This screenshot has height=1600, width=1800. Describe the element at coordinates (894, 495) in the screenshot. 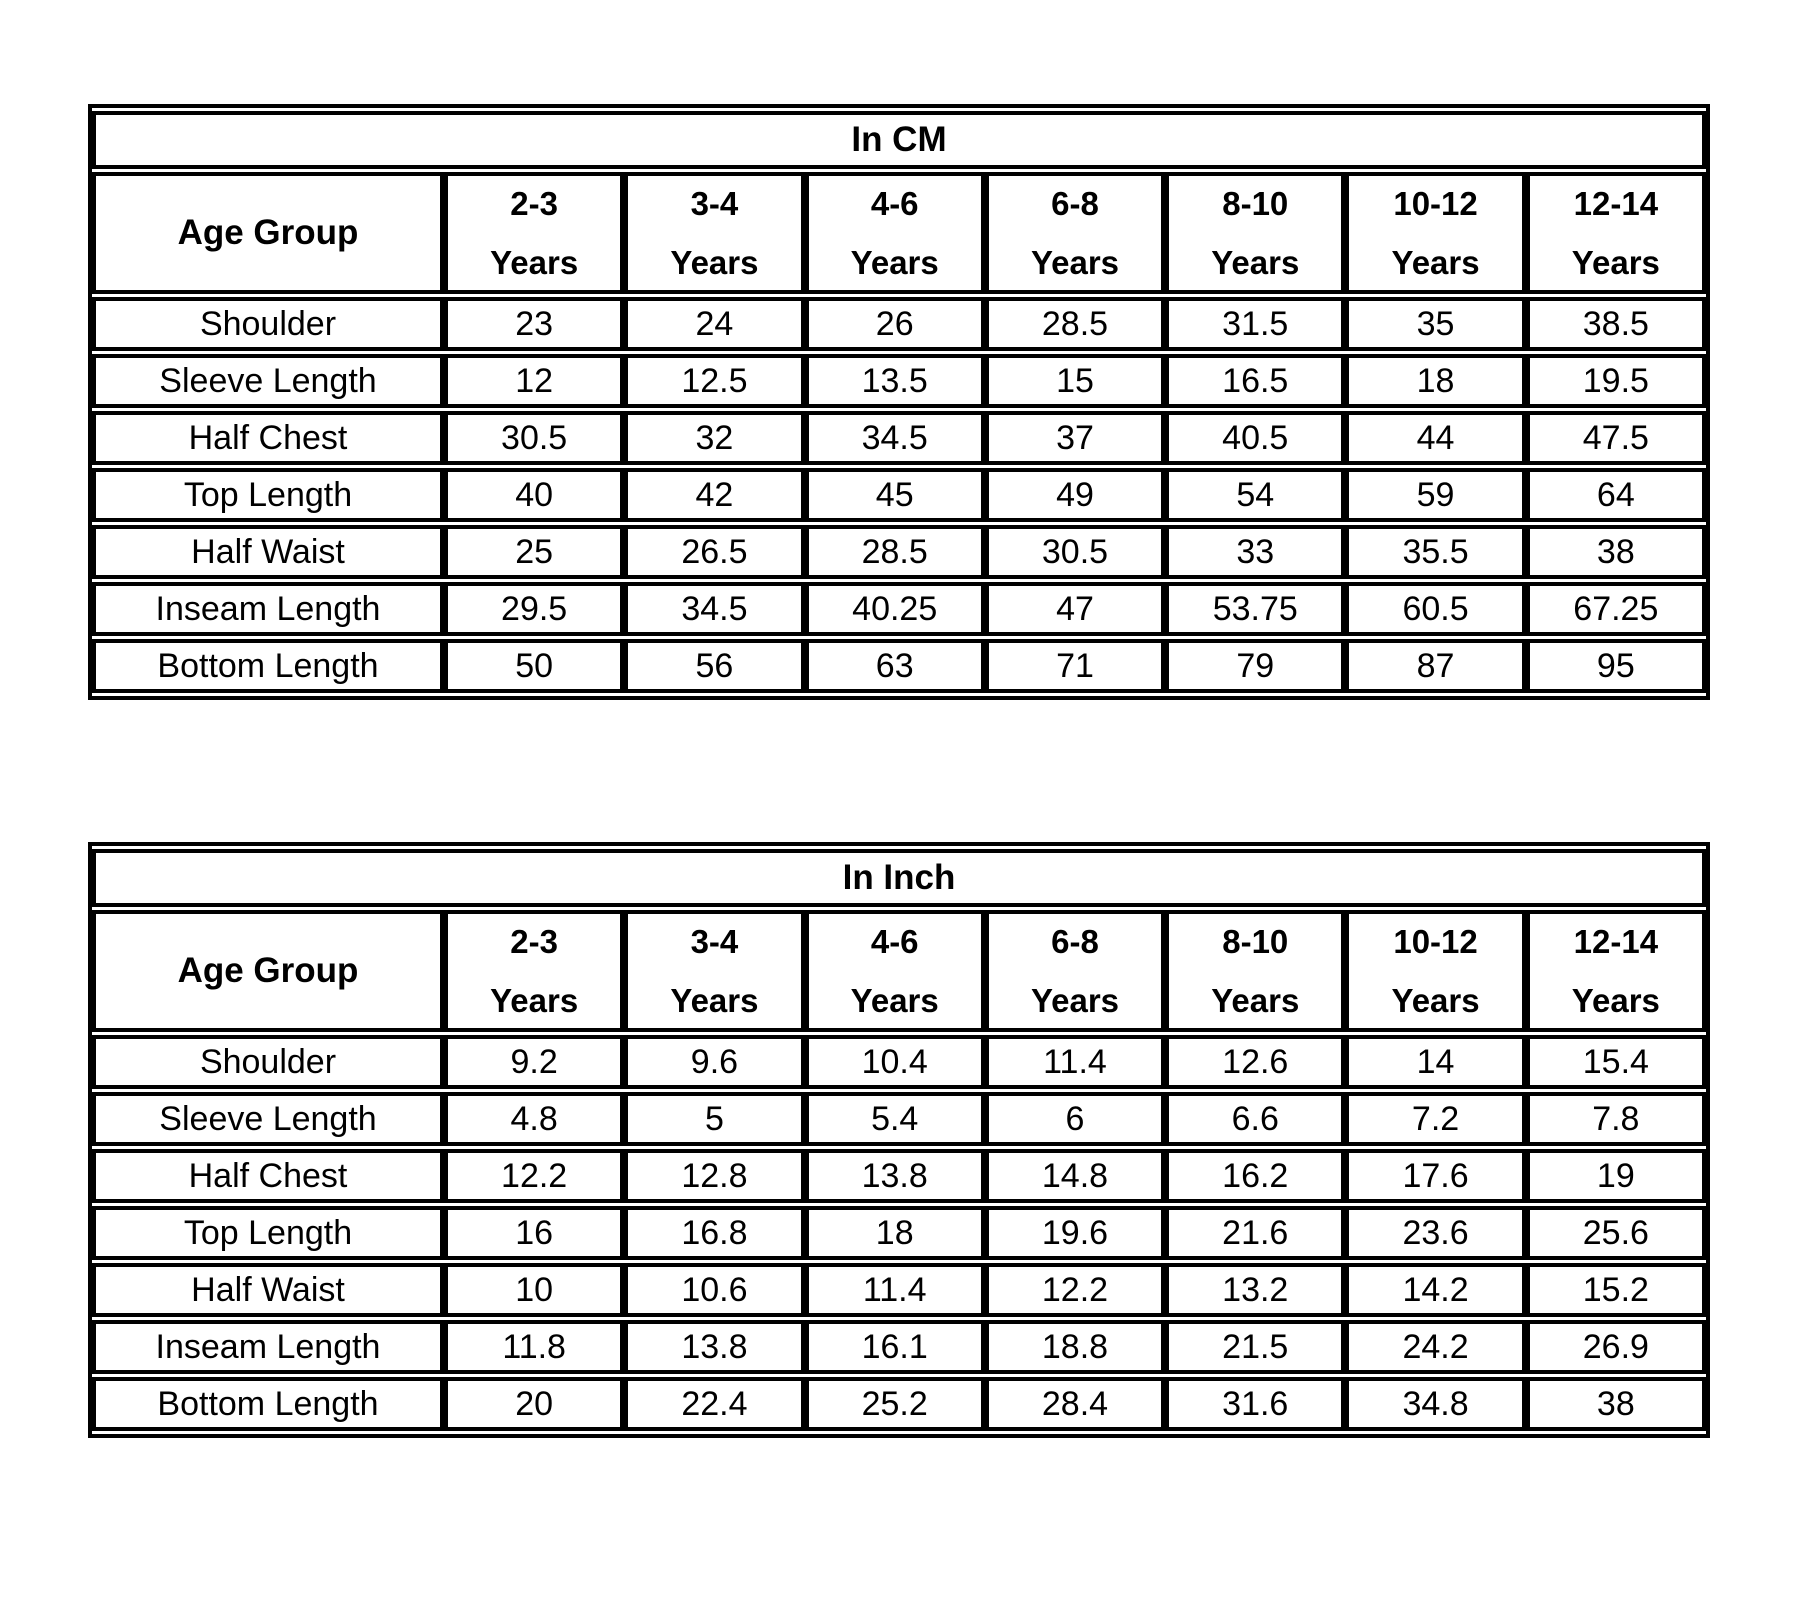

I see `measurement-value: 45` at that location.